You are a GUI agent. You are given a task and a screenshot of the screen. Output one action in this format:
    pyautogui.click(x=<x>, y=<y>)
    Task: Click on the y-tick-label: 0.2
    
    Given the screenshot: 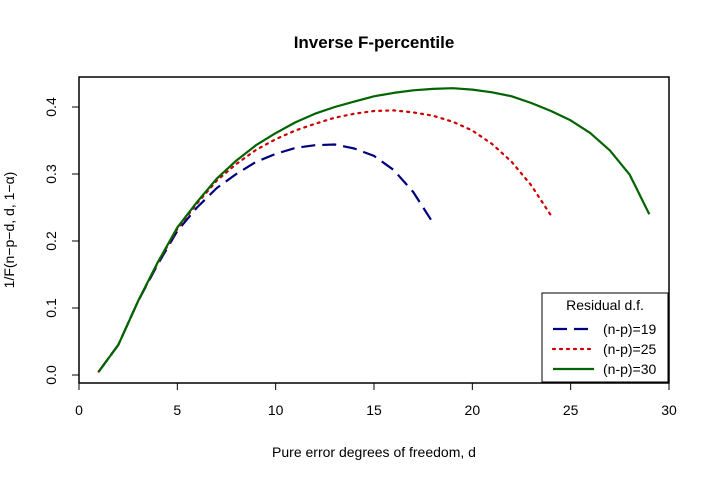 What is the action you would take?
    pyautogui.click(x=51, y=241)
    